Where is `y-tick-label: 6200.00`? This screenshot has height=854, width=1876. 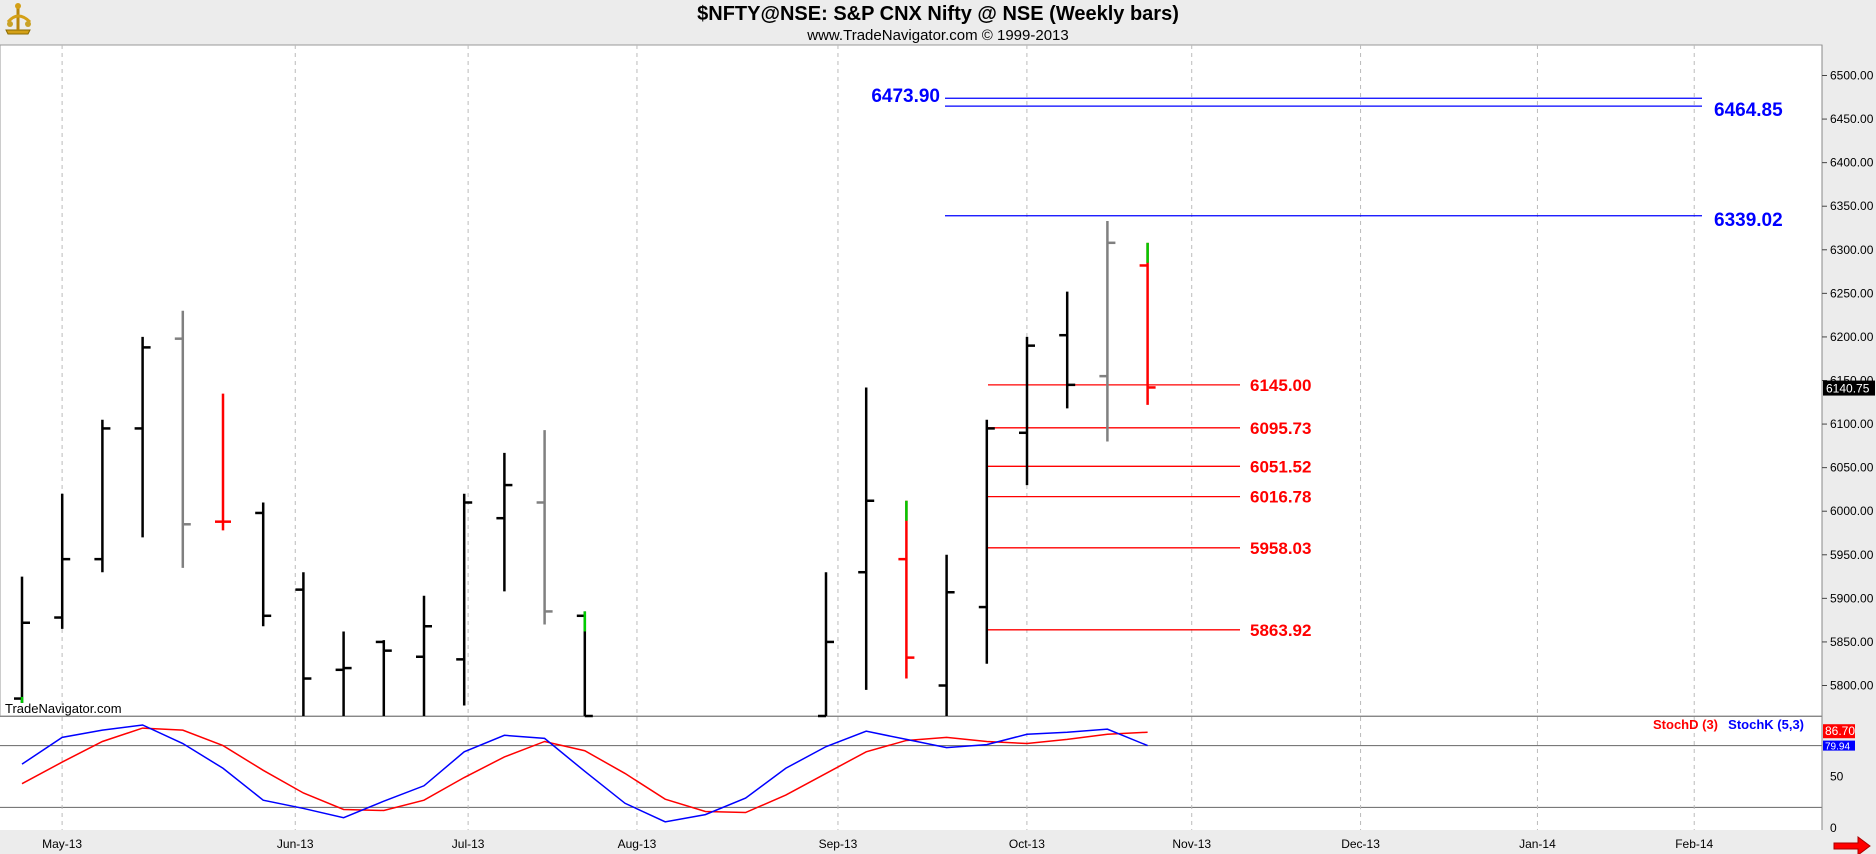
y-tick-label: 6200.00 is located at coordinates (1852, 337).